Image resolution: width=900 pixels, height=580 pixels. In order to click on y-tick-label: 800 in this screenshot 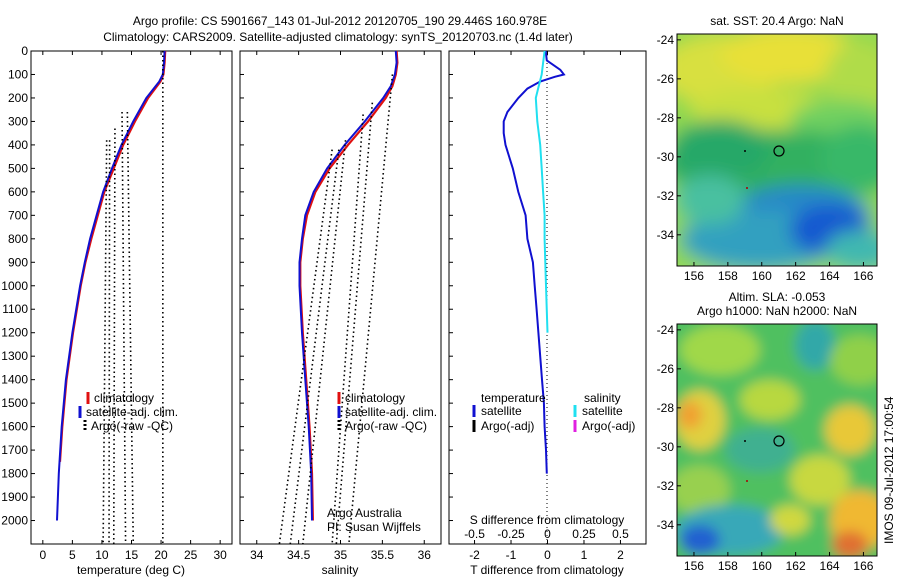, I will do `click(18, 239)`.